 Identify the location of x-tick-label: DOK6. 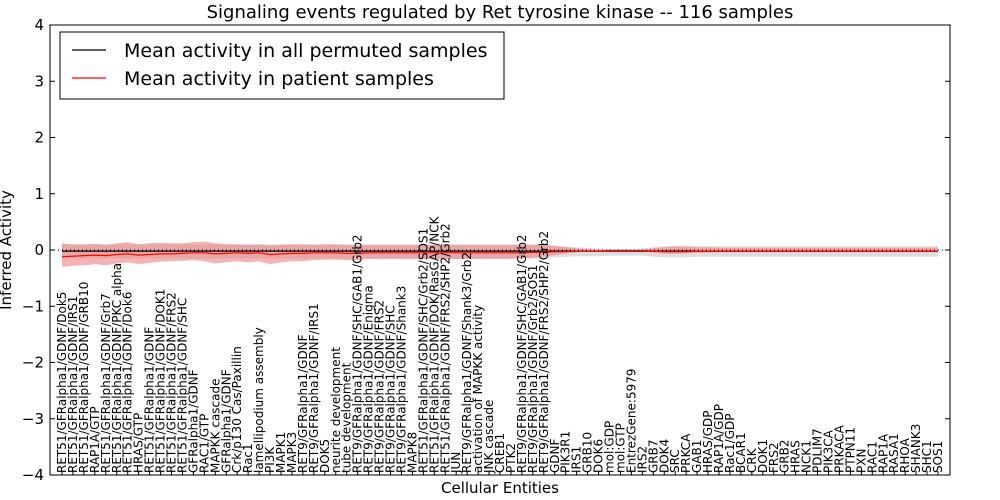
(599, 456).